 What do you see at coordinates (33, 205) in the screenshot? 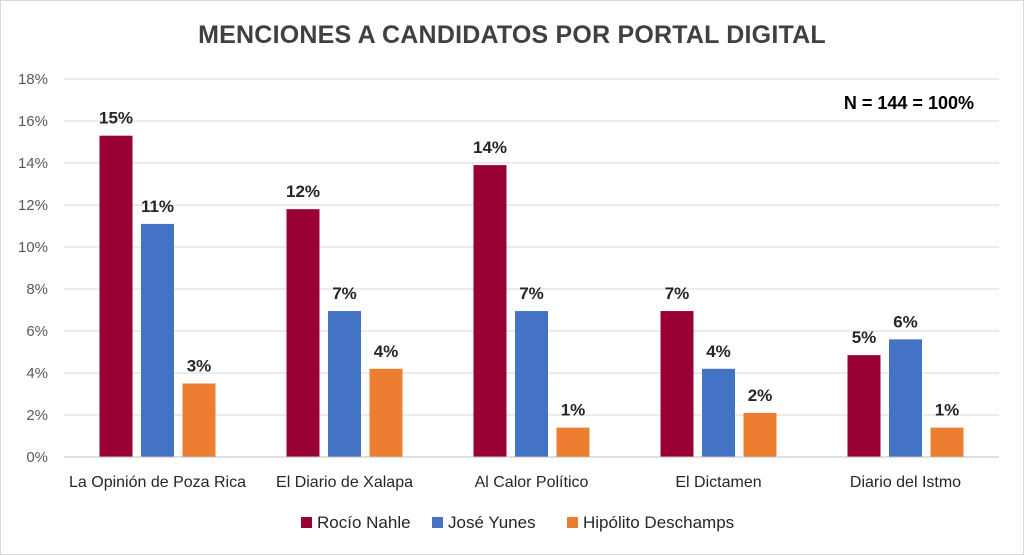
I see `y-tick-label: 12%` at bounding box center [33, 205].